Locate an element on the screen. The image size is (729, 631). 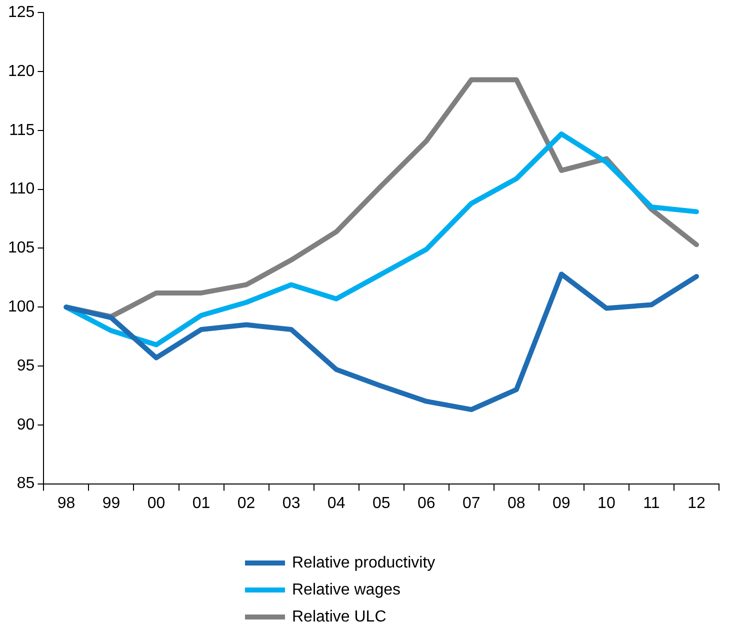
x-tick-label: 03 is located at coordinates (291, 503).